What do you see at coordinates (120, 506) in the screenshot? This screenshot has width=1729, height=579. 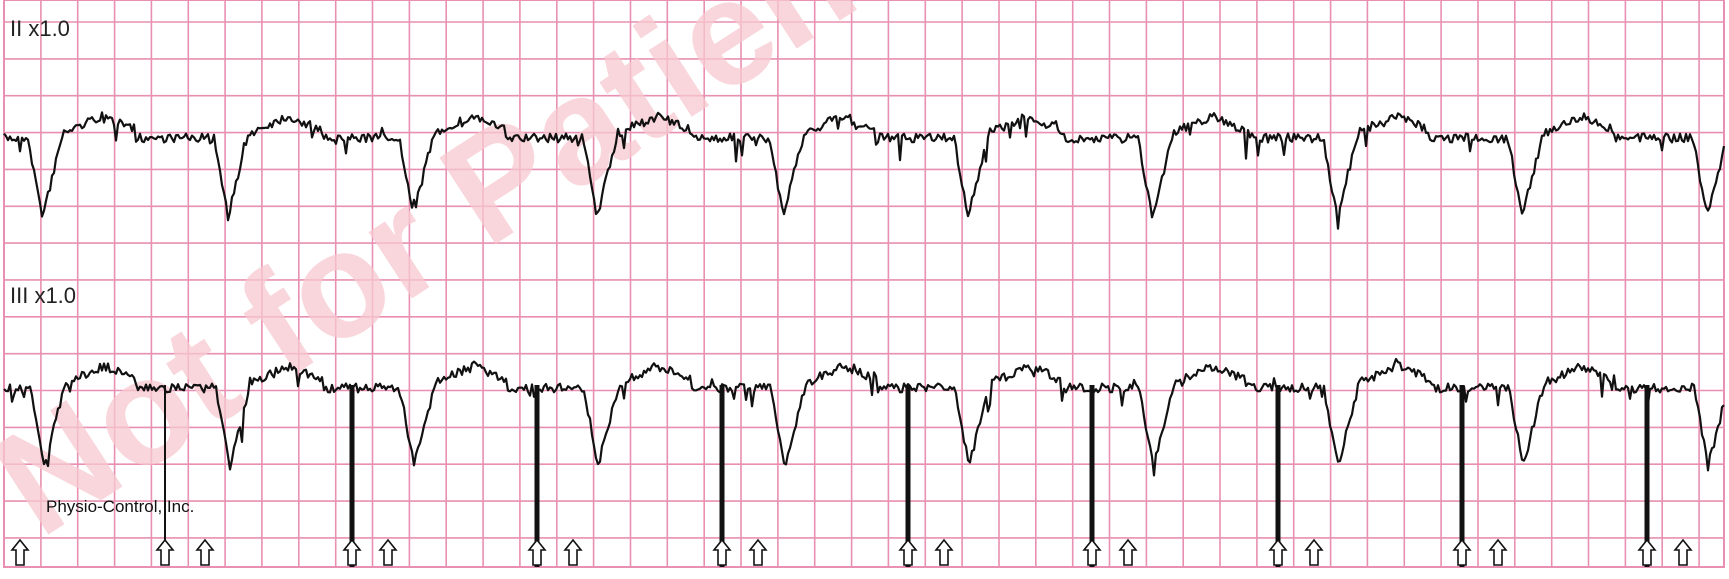 I see `vendor-label: Physio-Control, Inc.` at bounding box center [120, 506].